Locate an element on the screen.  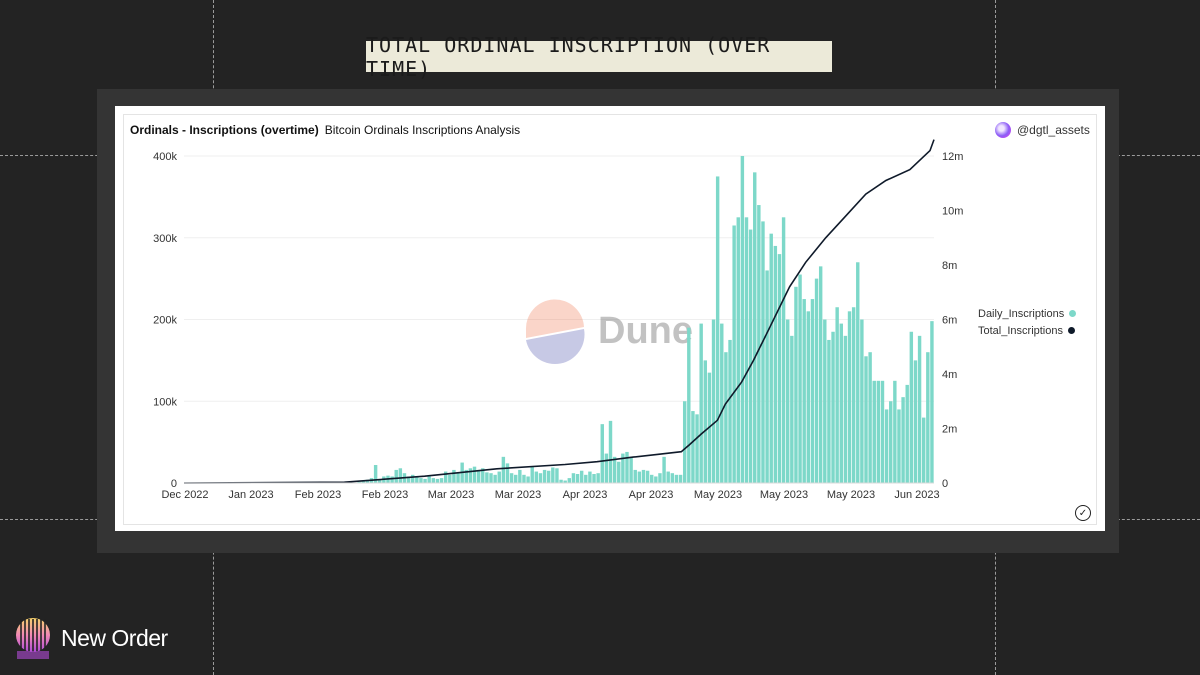
check-icon: ✓ is located at coordinates (1083, 513).